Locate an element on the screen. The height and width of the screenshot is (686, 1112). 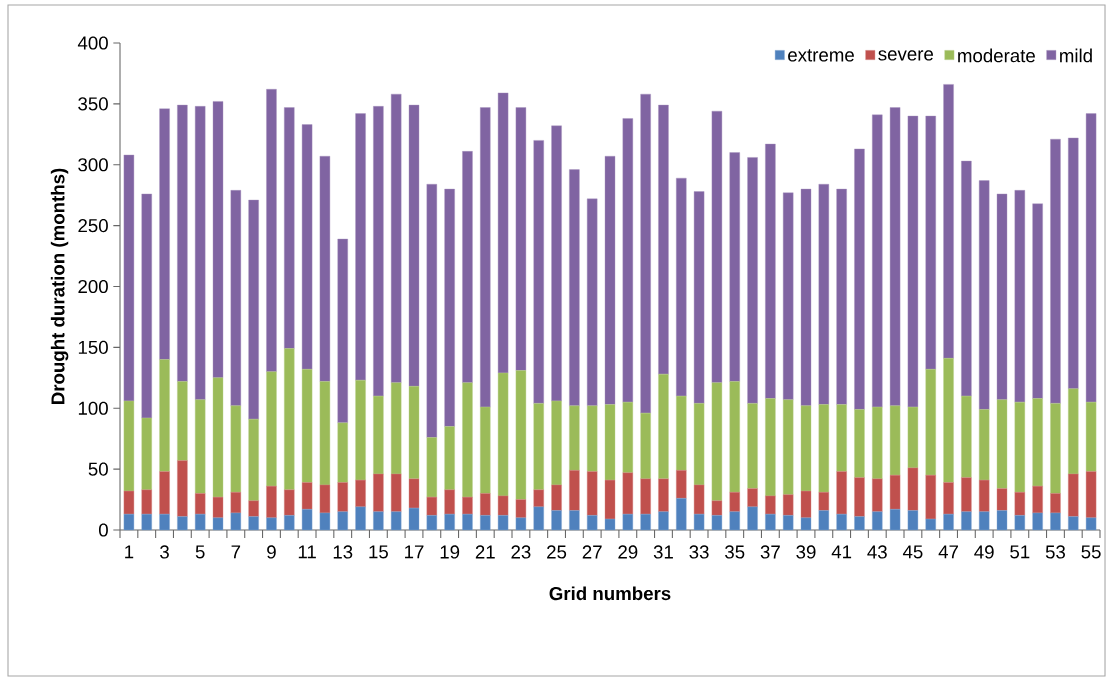
legend-label: extreme is located at coordinates (821, 55).